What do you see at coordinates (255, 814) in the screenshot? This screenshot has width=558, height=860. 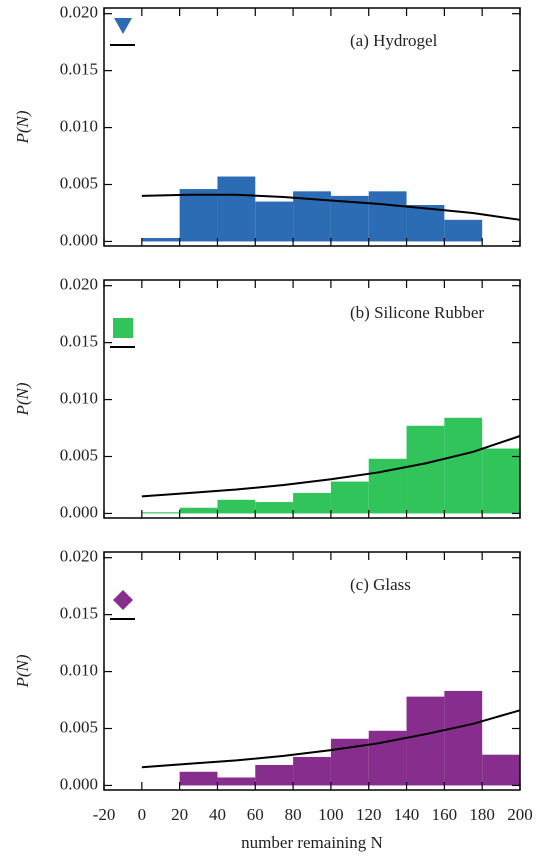 I see `x-tick-label: 60` at bounding box center [255, 814].